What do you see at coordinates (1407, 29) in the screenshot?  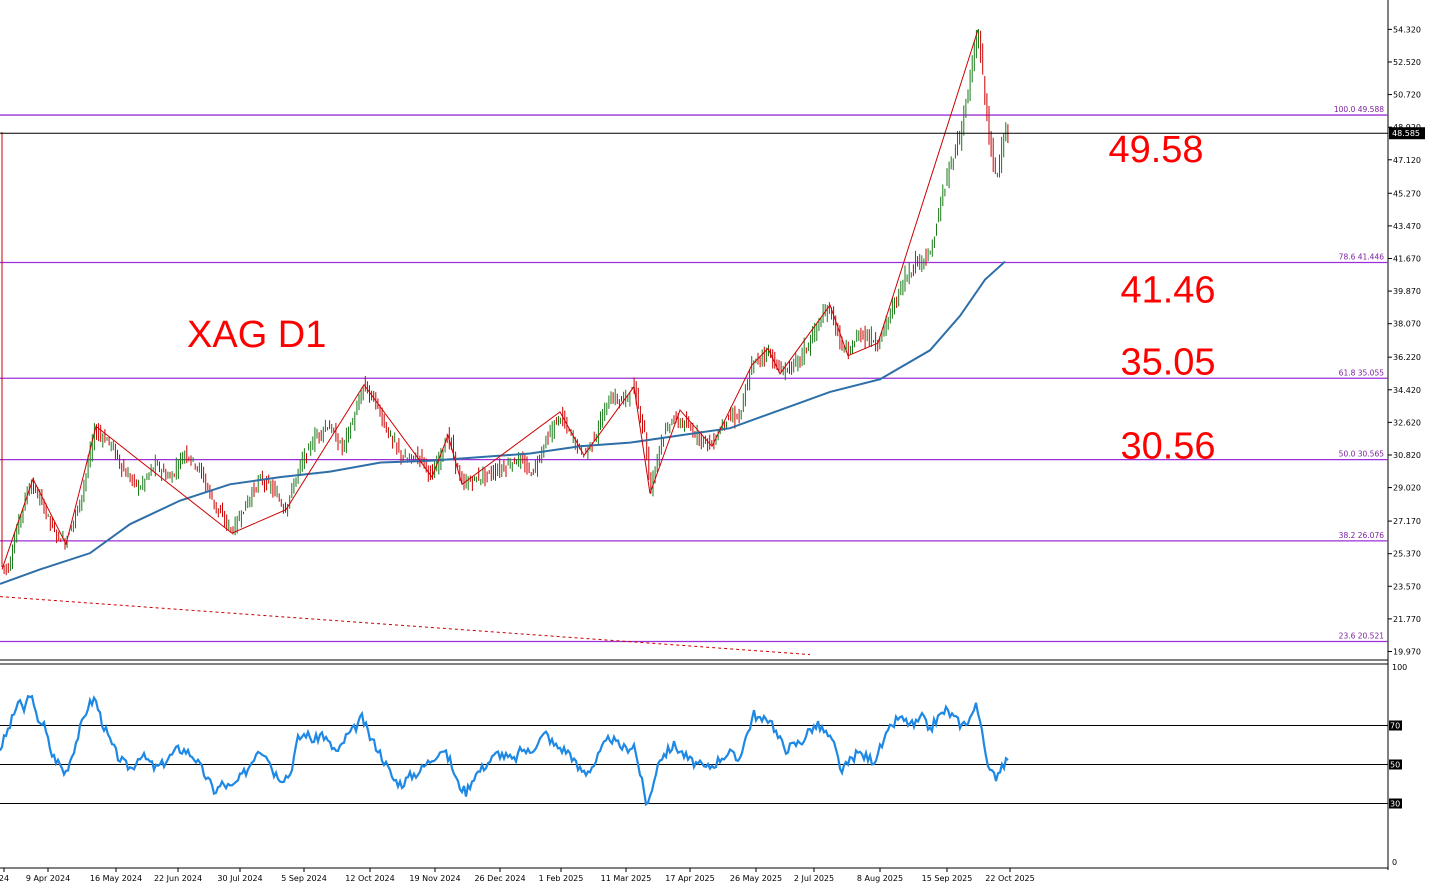 I see `price-tick-label: 54.320` at bounding box center [1407, 29].